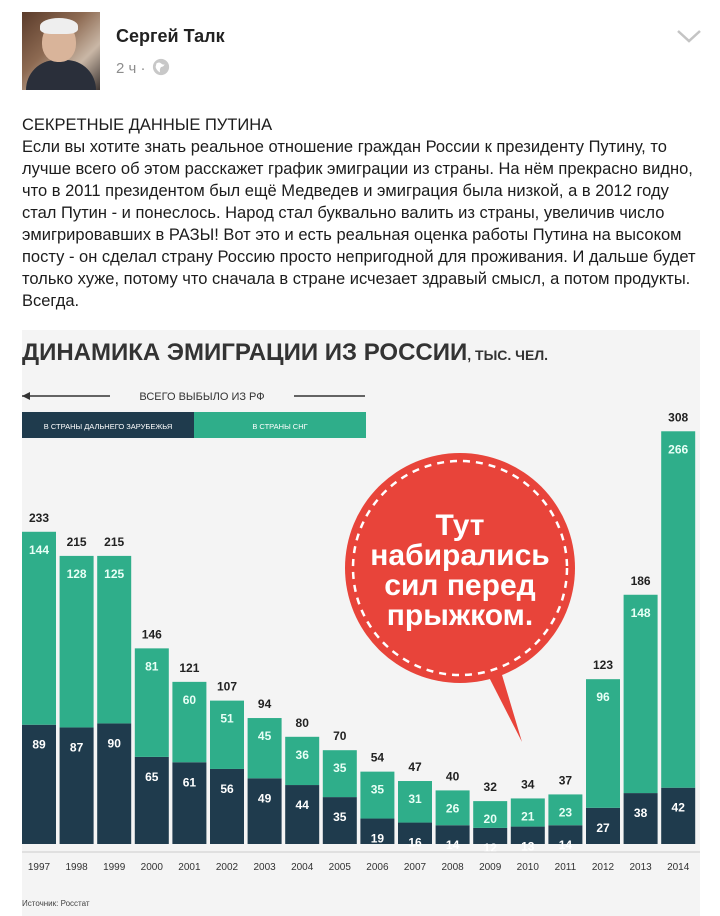 This screenshot has width=720, height=916. What do you see at coordinates (39, 550) in the screenshot?
I see `bar-label-cis: 144` at bounding box center [39, 550].